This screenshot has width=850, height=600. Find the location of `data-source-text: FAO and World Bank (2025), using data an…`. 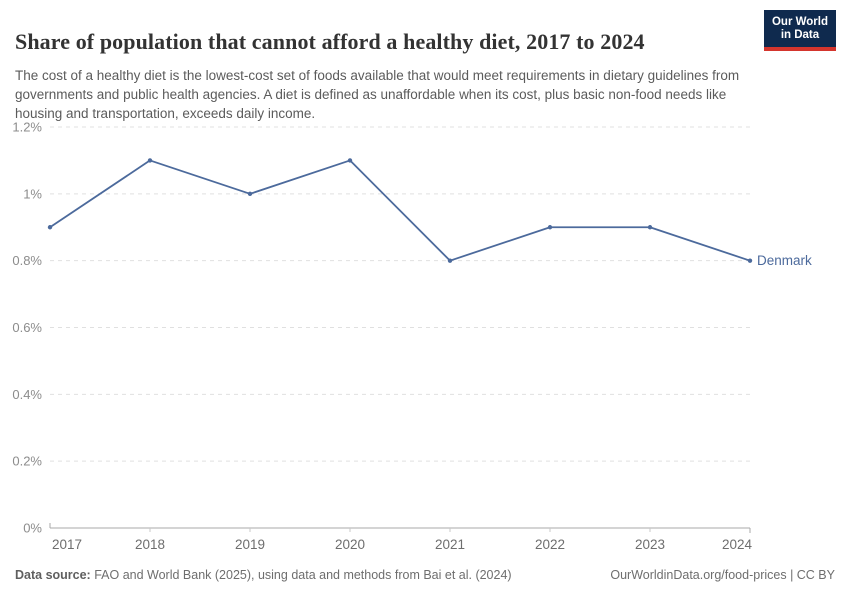

data-source-text: FAO and World Bank (2025), using data an… is located at coordinates (303, 575).